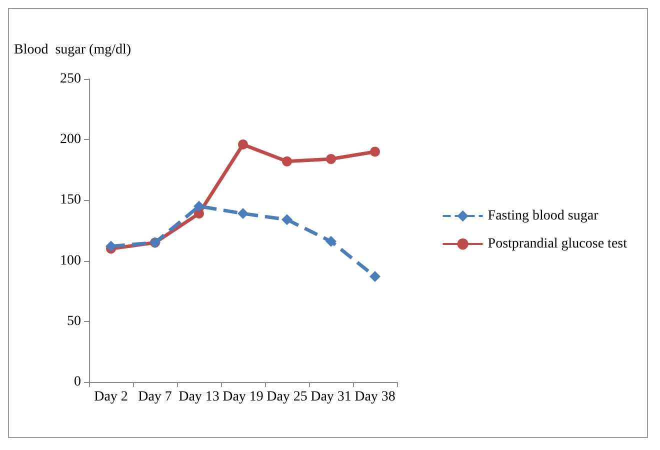 This screenshot has height=450, width=660. I want to click on y-axis-title: Blood sugar (mg/dl), so click(73, 50).